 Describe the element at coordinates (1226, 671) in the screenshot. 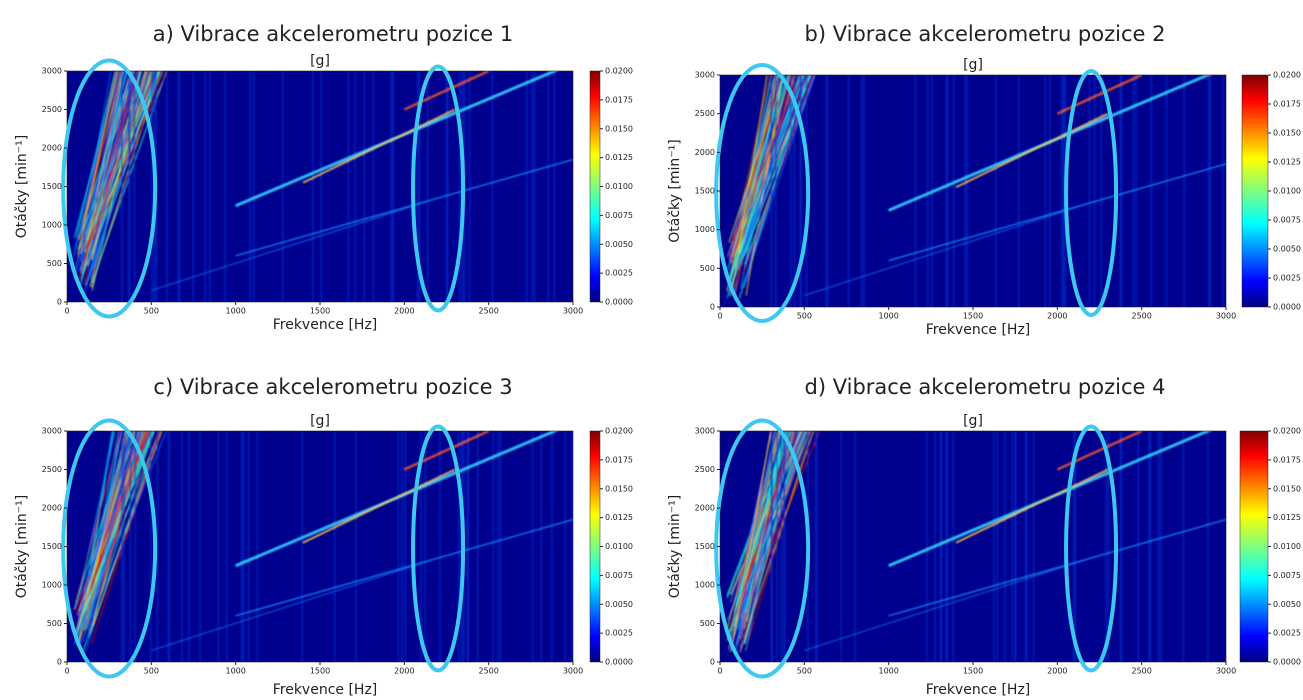

I see `x-tick-label: 3000` at that location.